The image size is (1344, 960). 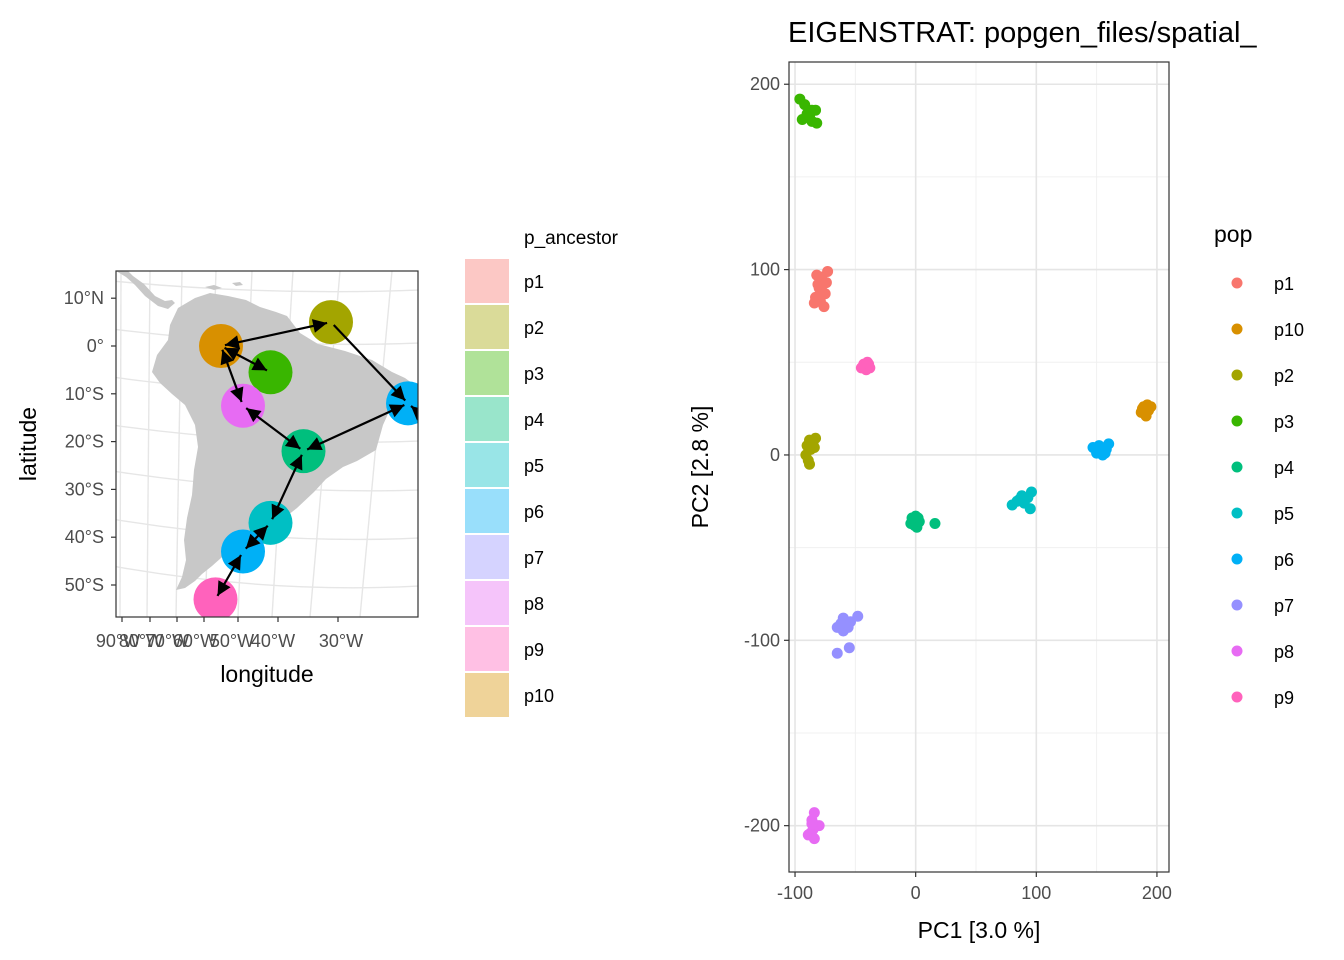 I want to click on map-legend-key-p4, so click(x=487, y=419).